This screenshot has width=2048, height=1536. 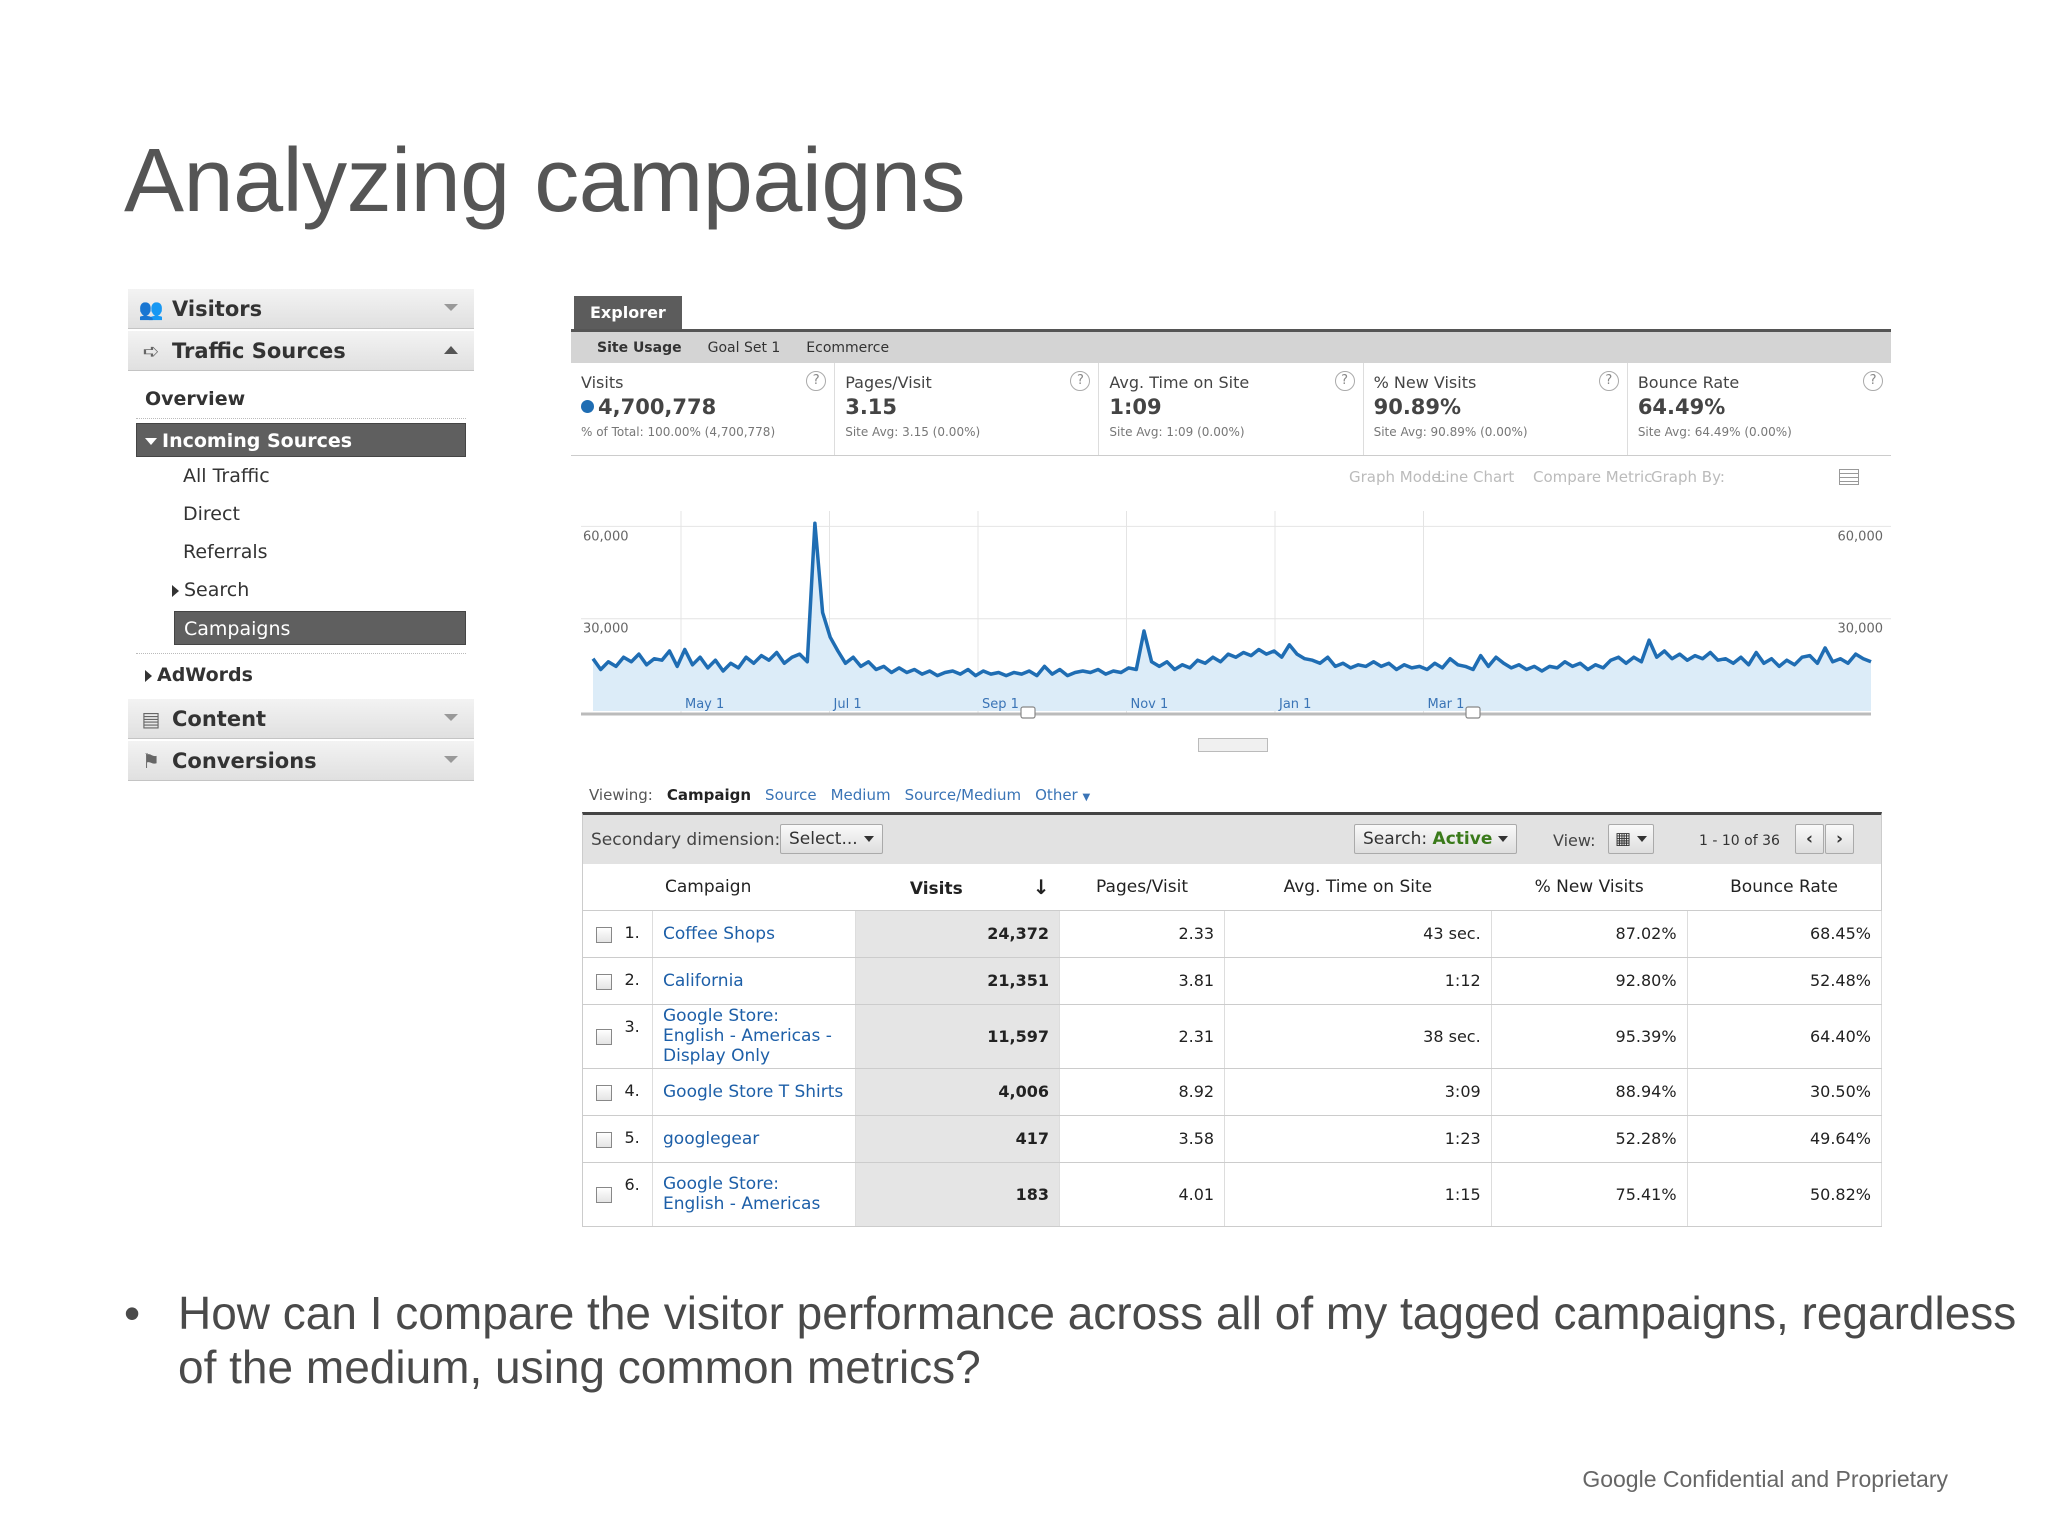 What do you see at coordinates (754, 981) in the screenshot?
I see `campaign-link: California` at bounding box center [754, 981].